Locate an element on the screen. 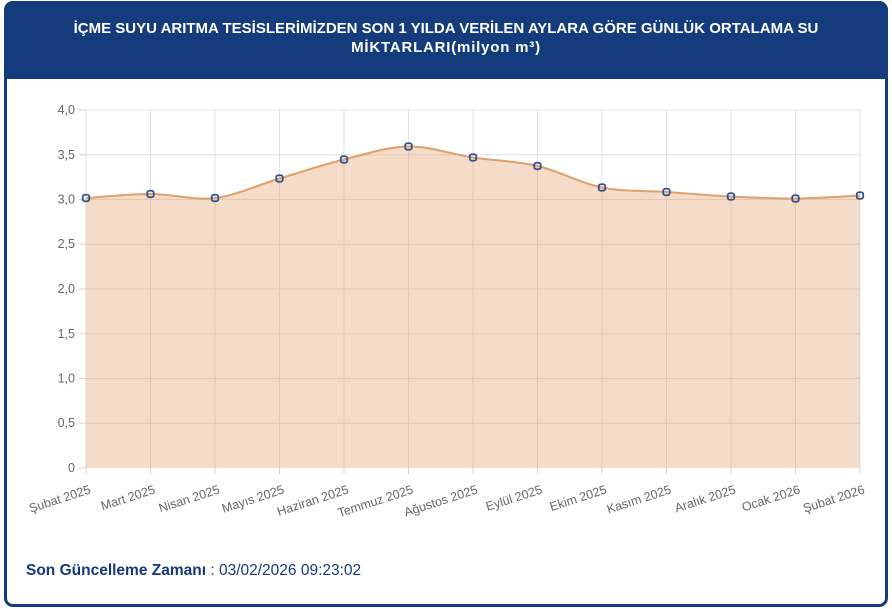 The width and height of the screenshot is (892, 609). svg-text: Ağustos 2025 is located at coordinates (440, 501).